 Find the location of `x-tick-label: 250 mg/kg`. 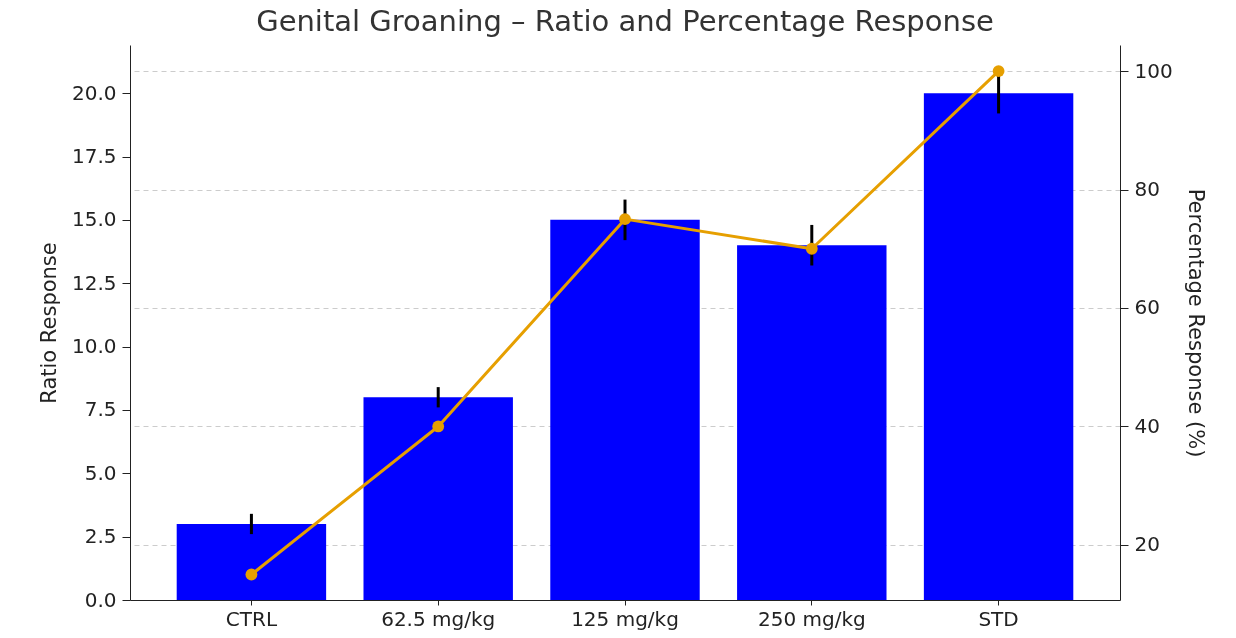

x-tick-label: 250 mg/kg is located at coordinates (811, 618).